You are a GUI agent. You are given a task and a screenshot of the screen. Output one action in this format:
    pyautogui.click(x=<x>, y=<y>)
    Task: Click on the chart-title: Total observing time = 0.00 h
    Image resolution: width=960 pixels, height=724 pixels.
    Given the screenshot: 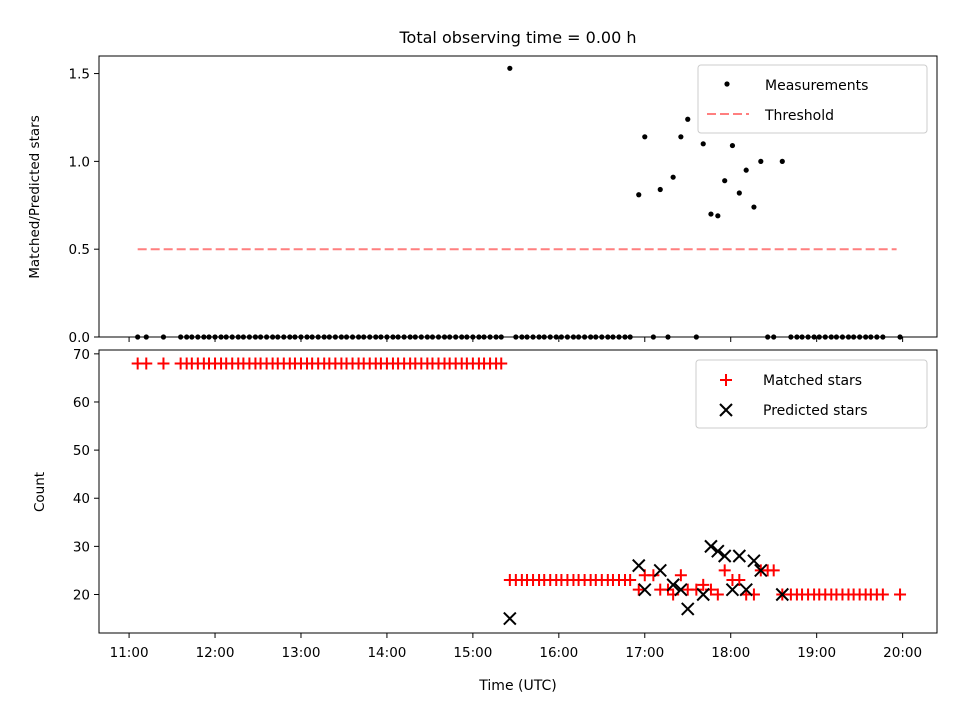 What is the action you would take?
    pyautogui.click(x=517, y=37)
    